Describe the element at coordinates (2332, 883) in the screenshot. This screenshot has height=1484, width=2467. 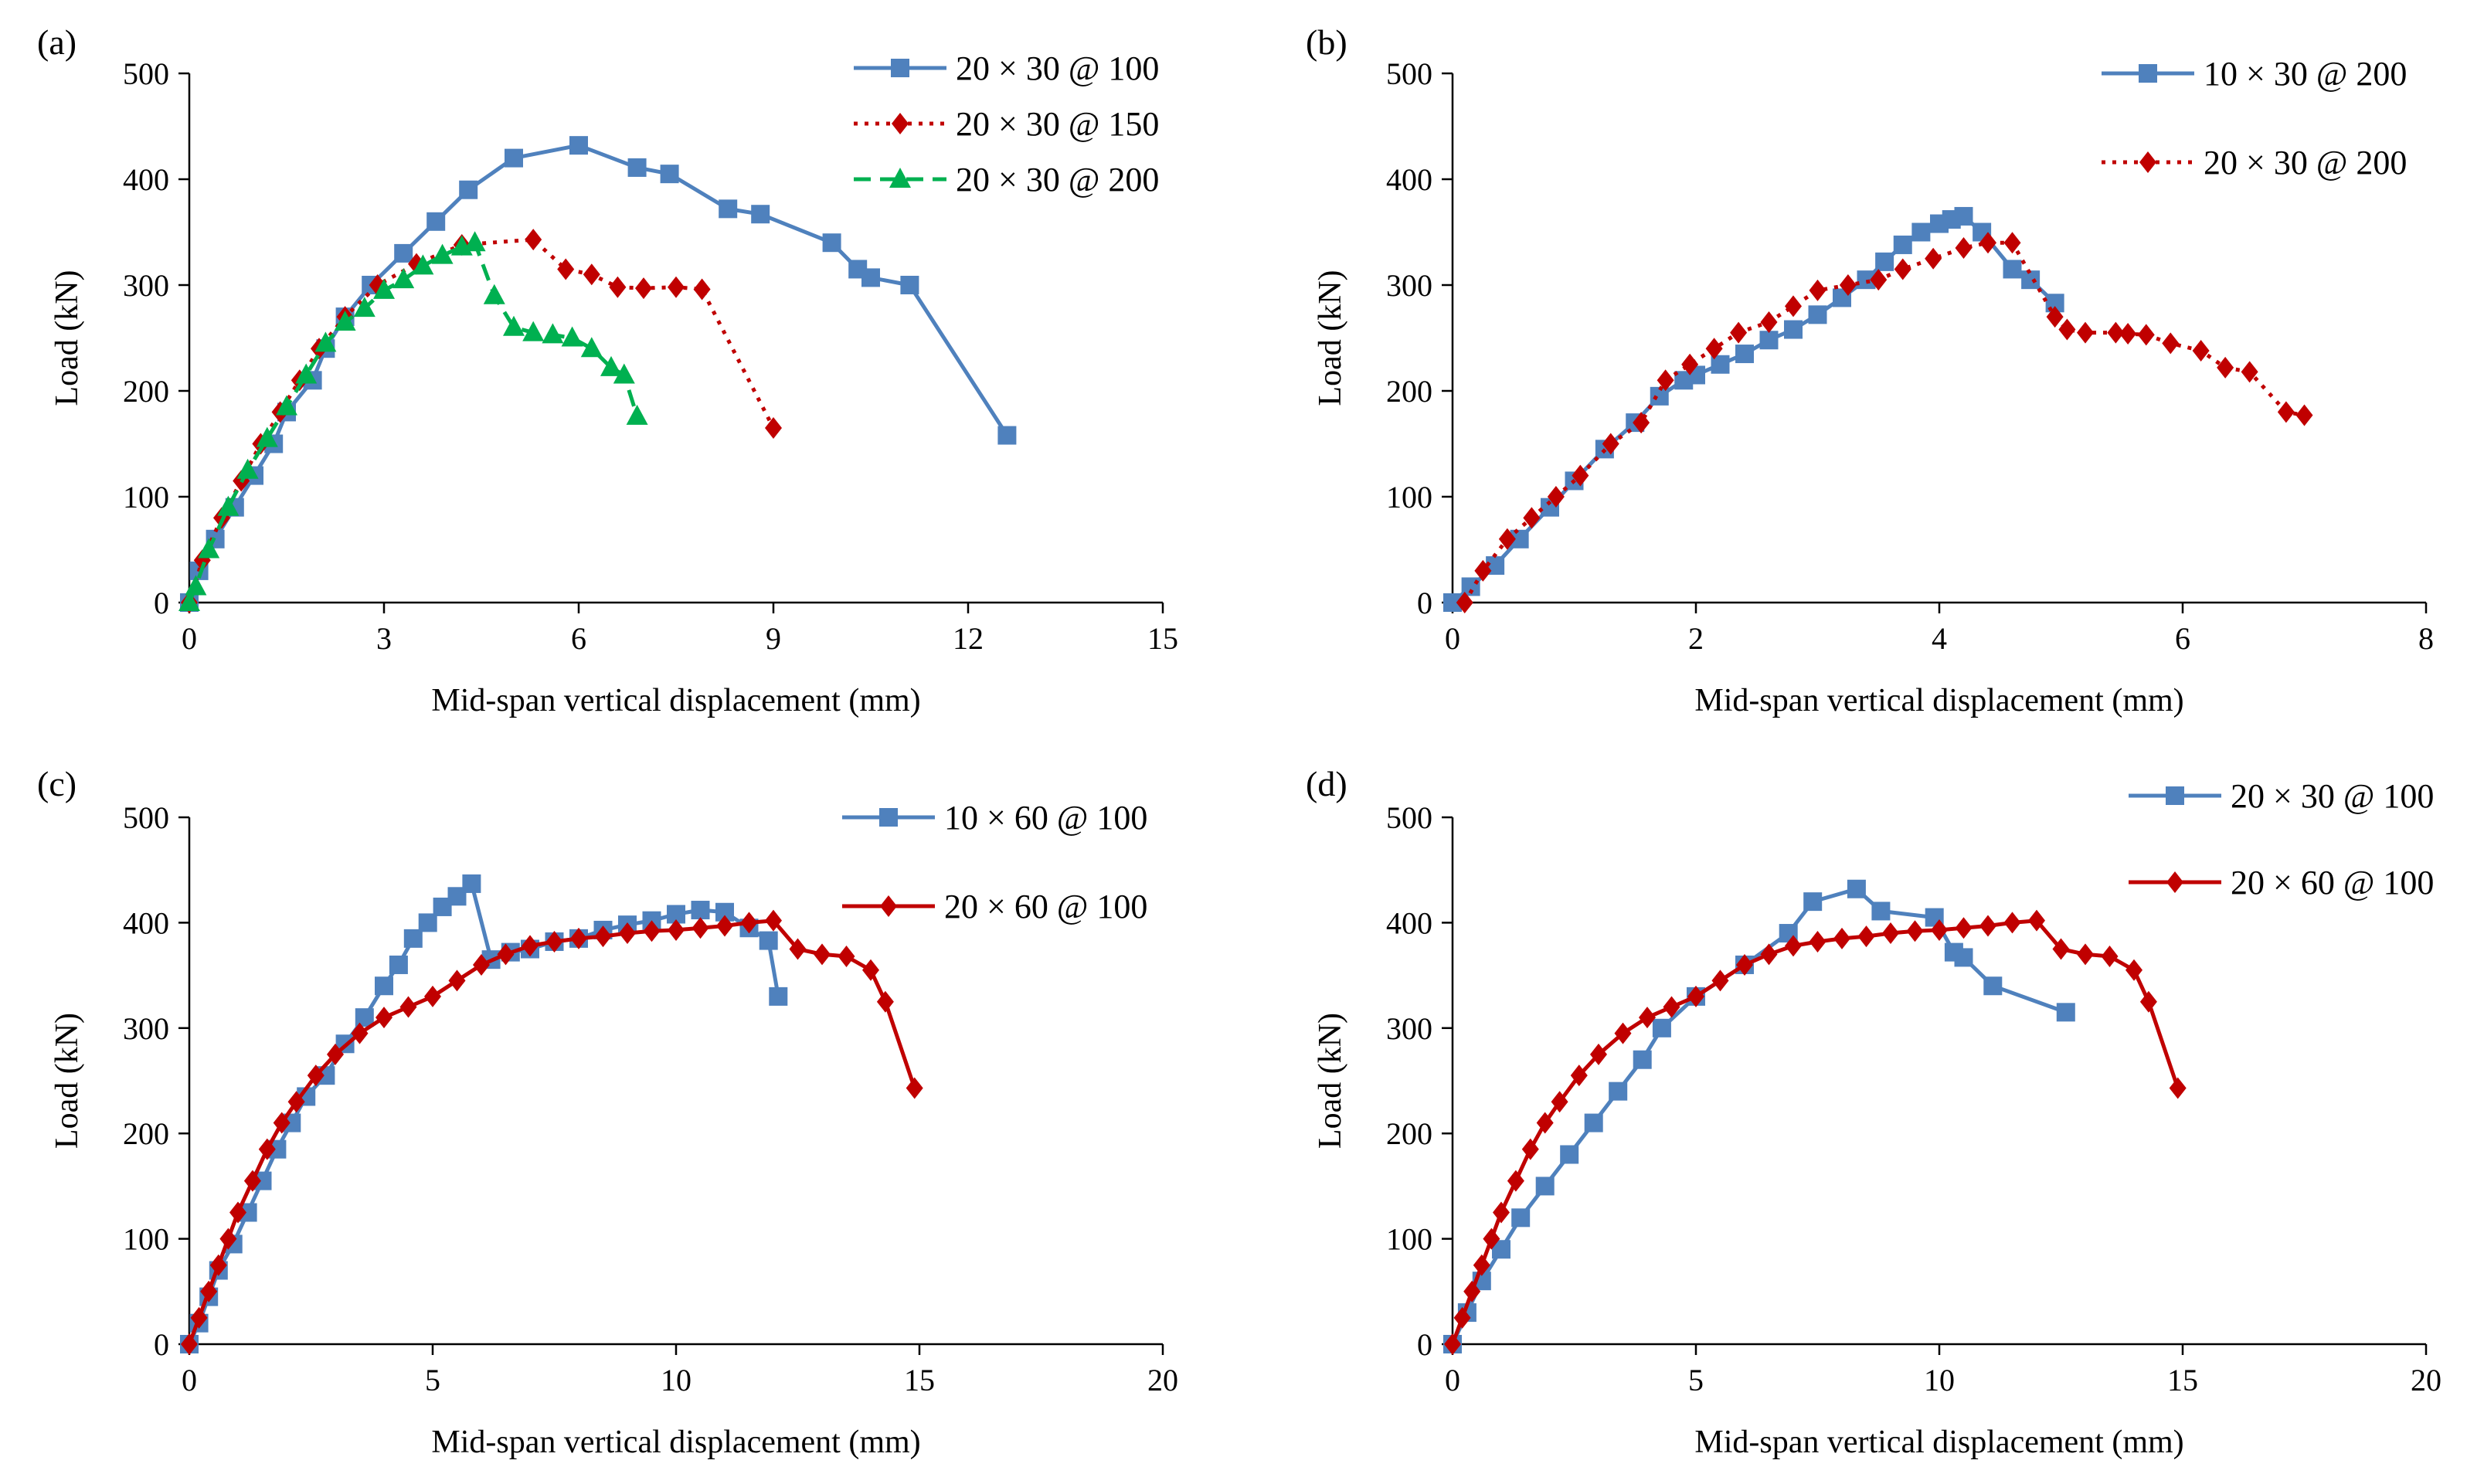
I see `legend-label: 20 × 60 @ 100` at that location.